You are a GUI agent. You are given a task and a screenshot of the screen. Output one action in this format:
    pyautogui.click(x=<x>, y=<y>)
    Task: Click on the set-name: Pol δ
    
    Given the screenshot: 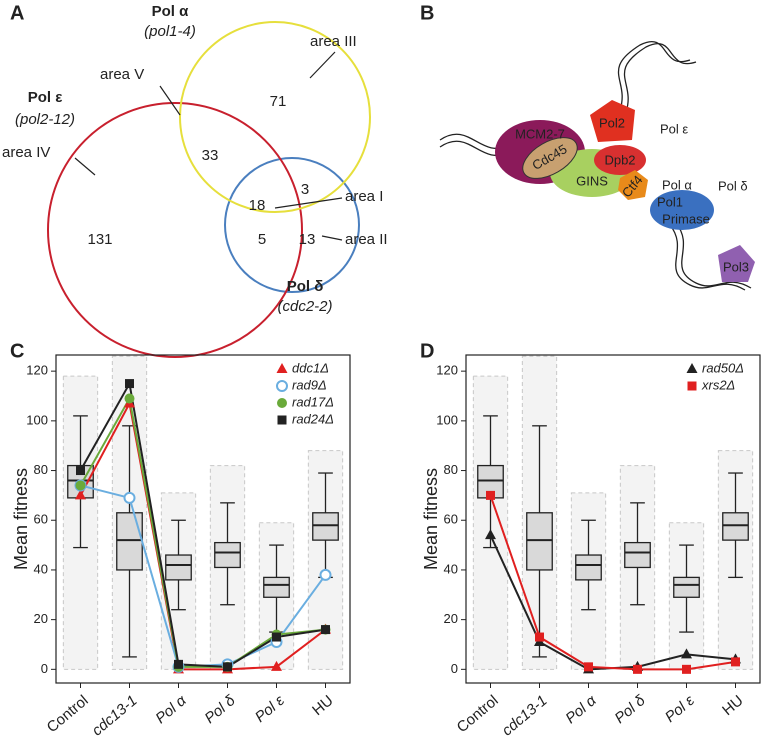 What is the action you would take?
    pyautogui.click(x=305, y=286)
    